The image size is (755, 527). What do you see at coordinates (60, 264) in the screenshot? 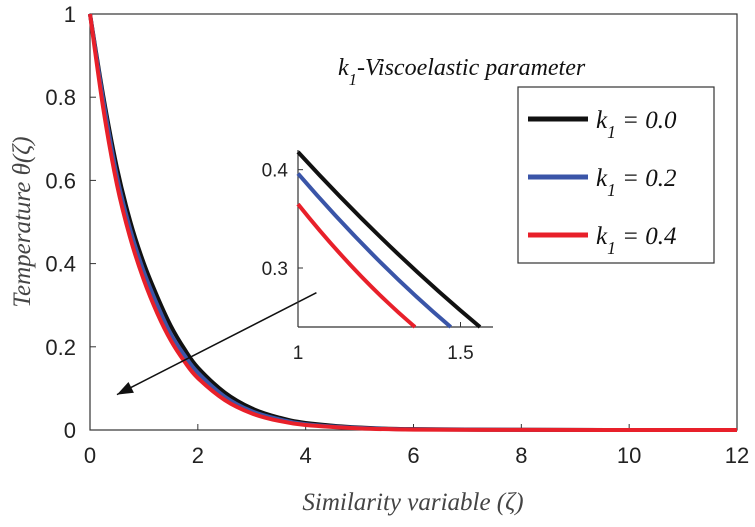
I see `y-tick-label: 0.4` at bounding box center [60, 264].